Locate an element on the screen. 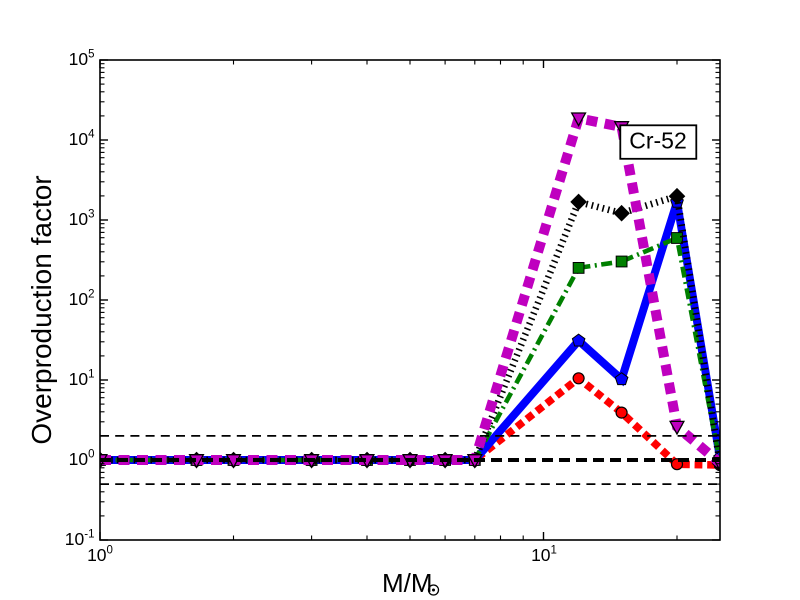 This screenshot has width=800, height=600. svg-text: 10⁵ is located at coordinates (82, 58).